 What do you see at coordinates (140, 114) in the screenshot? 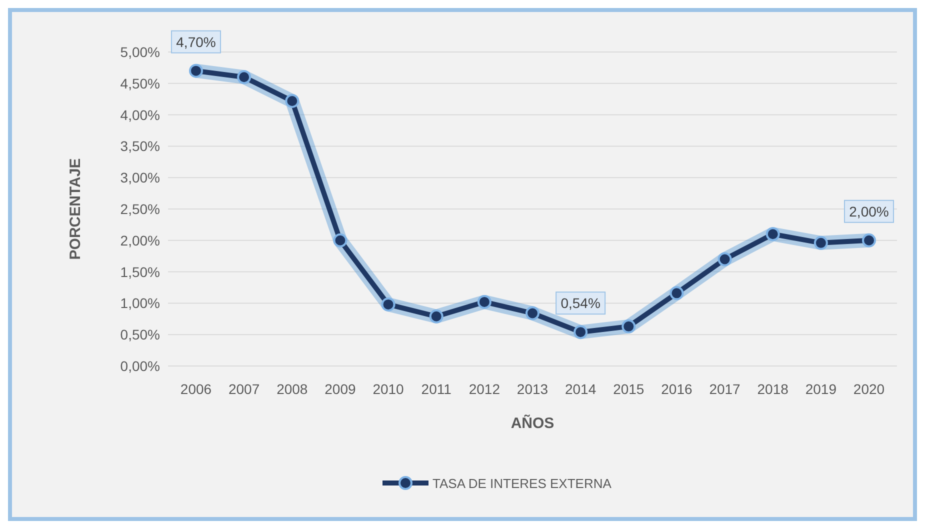
I see `y-tick-label: 4,00%` at bounding box center [140, 114].